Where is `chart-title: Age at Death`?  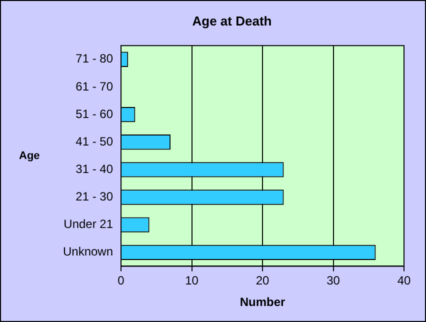 chart-title: Age at Death is located at coordinates (232, 20).